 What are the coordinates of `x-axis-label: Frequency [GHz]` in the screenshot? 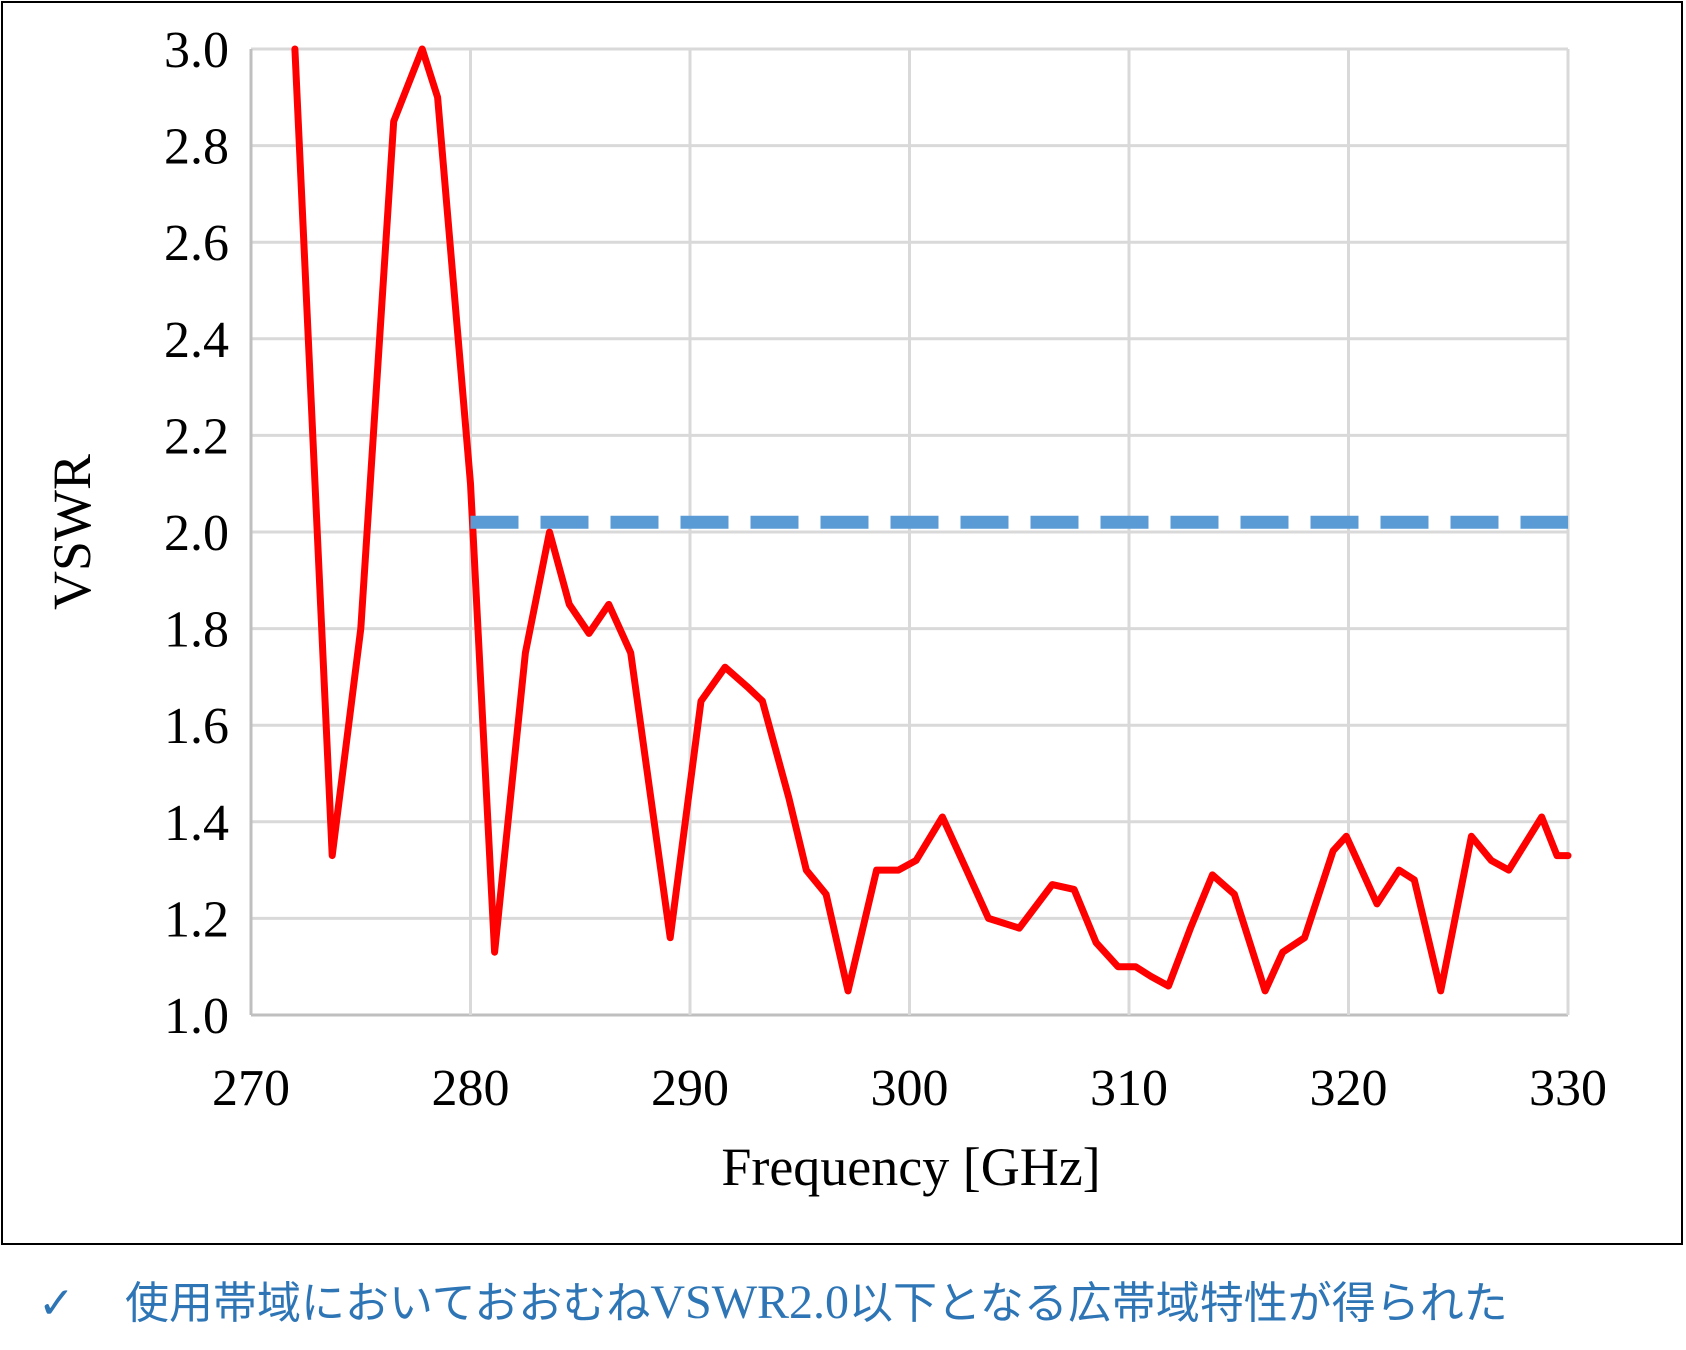 It's located at (910, 1167).